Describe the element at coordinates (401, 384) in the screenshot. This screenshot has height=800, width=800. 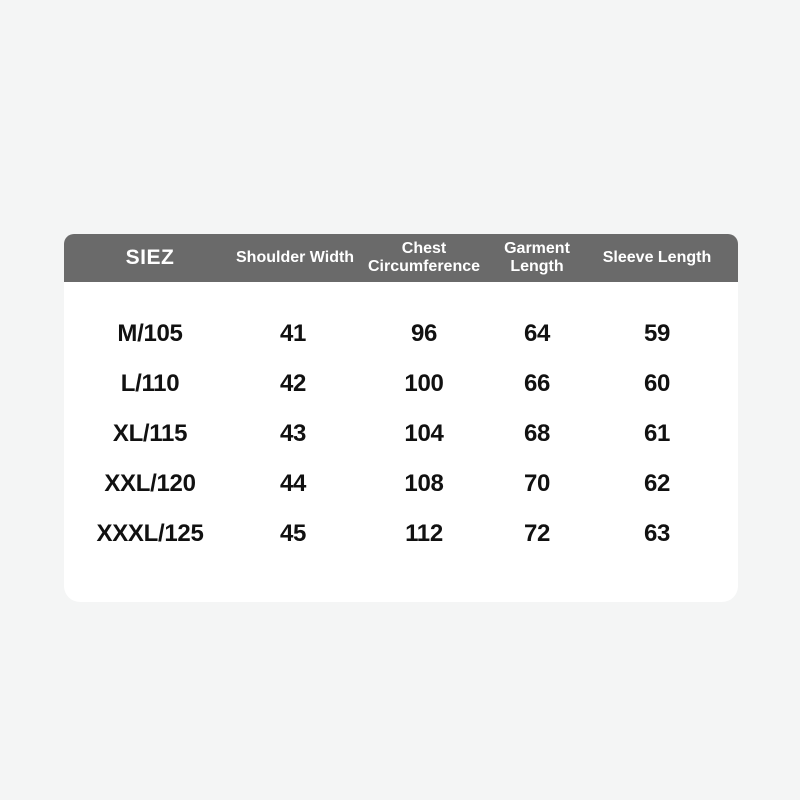
I see `table-row: L/110 42 100 66 60` at that location.